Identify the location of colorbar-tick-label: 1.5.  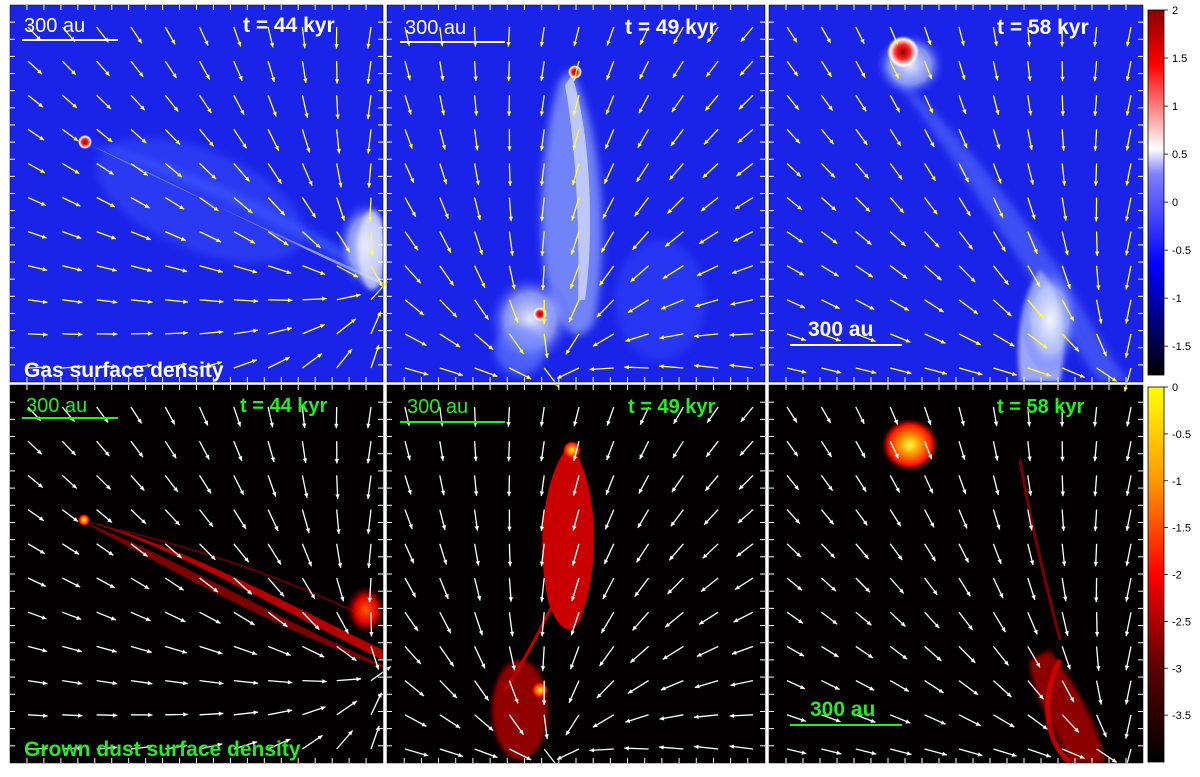
(1179, 59).